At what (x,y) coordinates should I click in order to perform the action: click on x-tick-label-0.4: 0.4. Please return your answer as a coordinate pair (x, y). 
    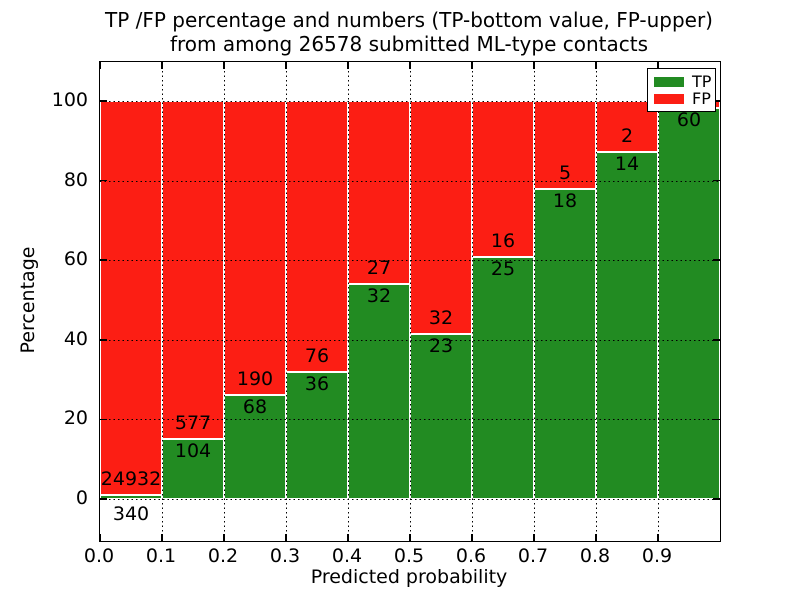
    Looking at the image, I should click on (347, 556).